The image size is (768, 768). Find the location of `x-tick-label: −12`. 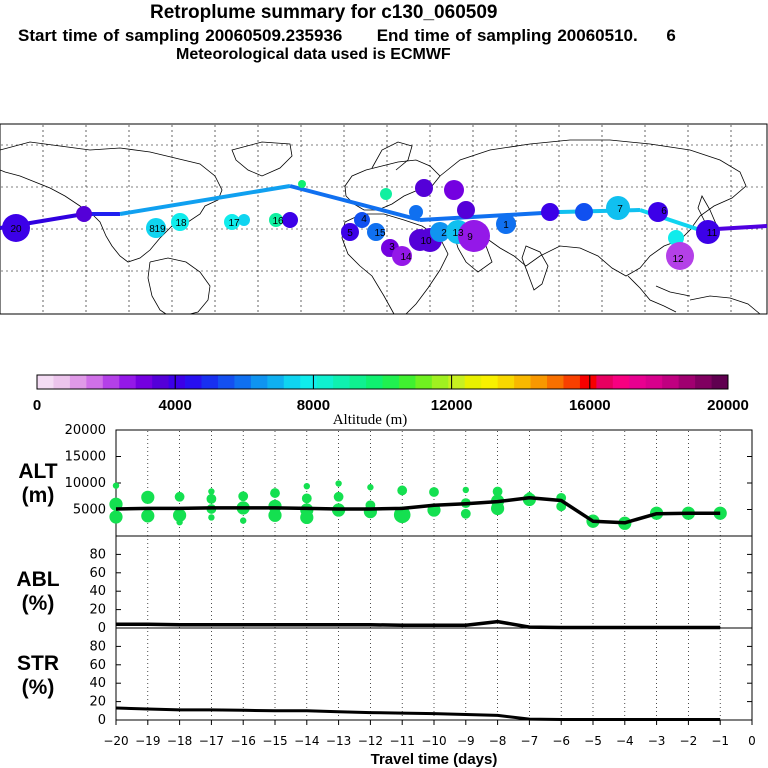

x-tick-label: −12 is located at coordinates (370, 741).